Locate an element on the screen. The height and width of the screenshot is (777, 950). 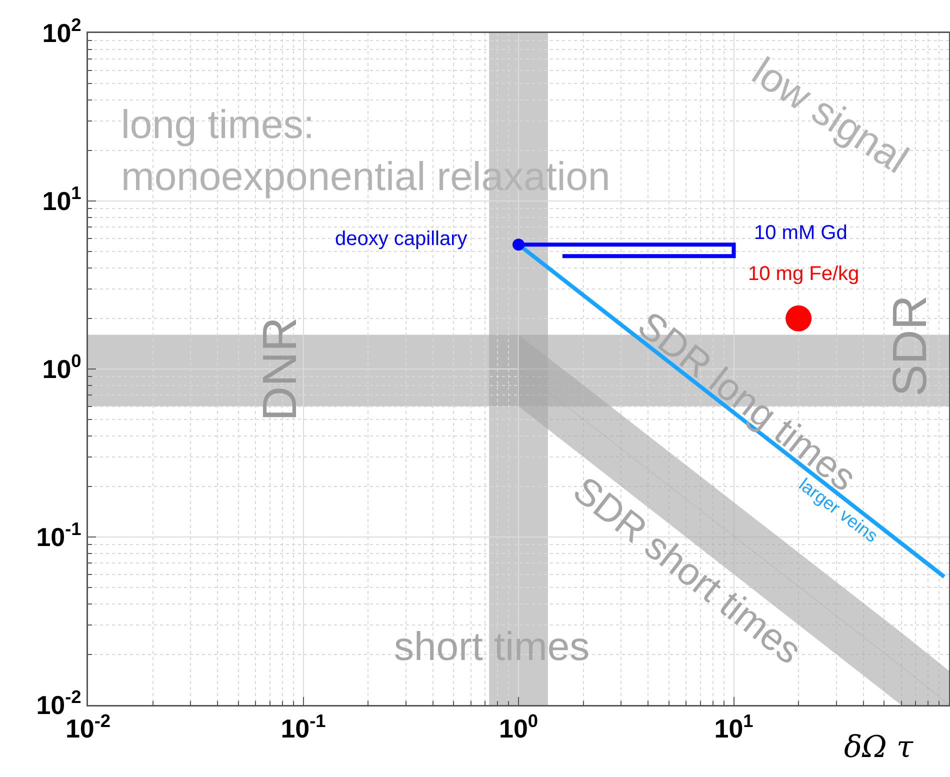
x-tick-label: 10$^{-1}$ is located at coordinates (303, 727).